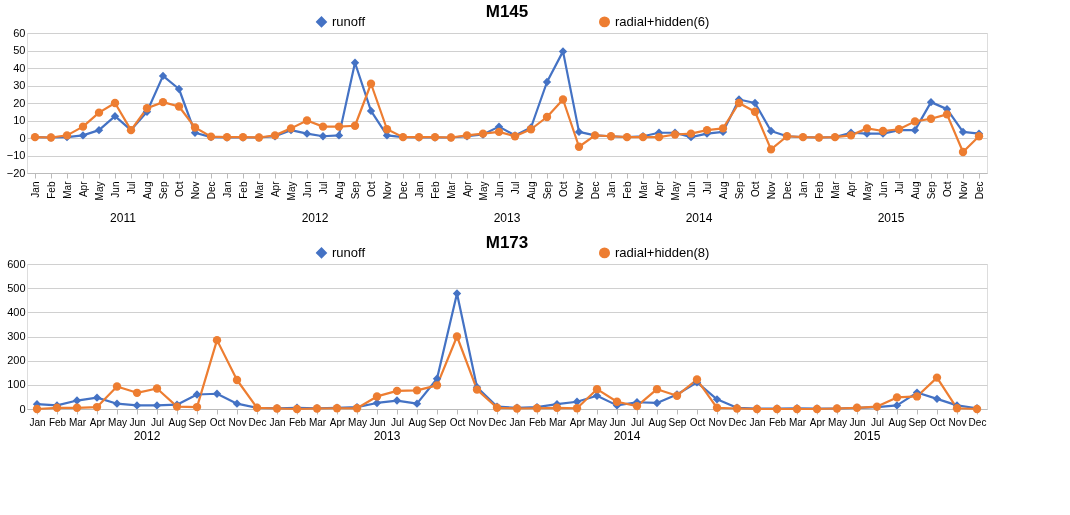 The height and width of the screenshot is (515, 1070). Describe the element at coordinates (16, 311) in the screenshot. I see `y-tick-label: 400` at that location.